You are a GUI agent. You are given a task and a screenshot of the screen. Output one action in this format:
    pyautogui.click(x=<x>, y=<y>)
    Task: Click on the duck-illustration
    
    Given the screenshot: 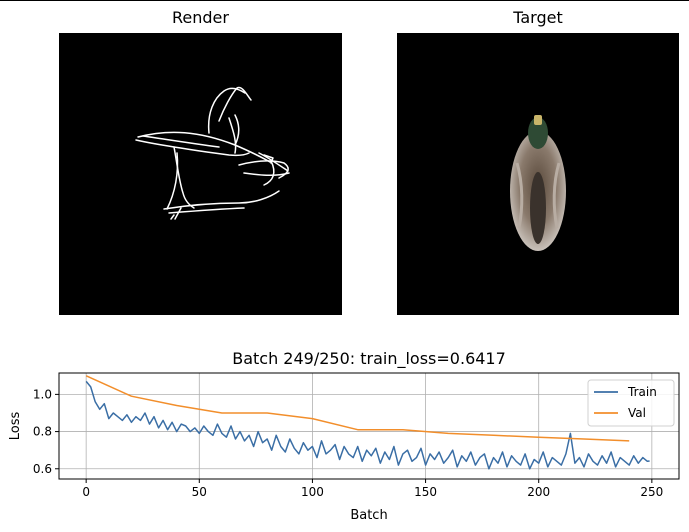 What is the action you would take?
    pyautogui.click(x=538, y=183)
    